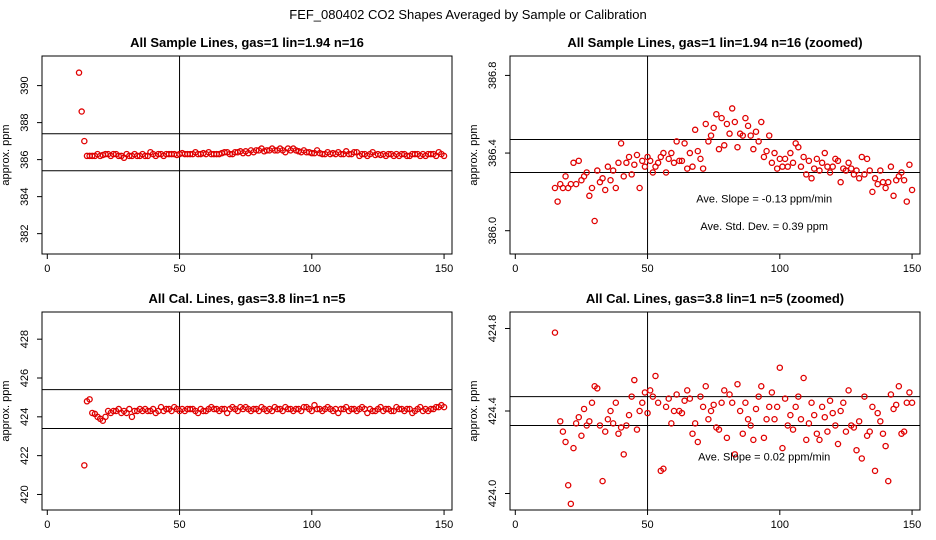  I want to click on x-tick-label: 100, so click(312, 269).